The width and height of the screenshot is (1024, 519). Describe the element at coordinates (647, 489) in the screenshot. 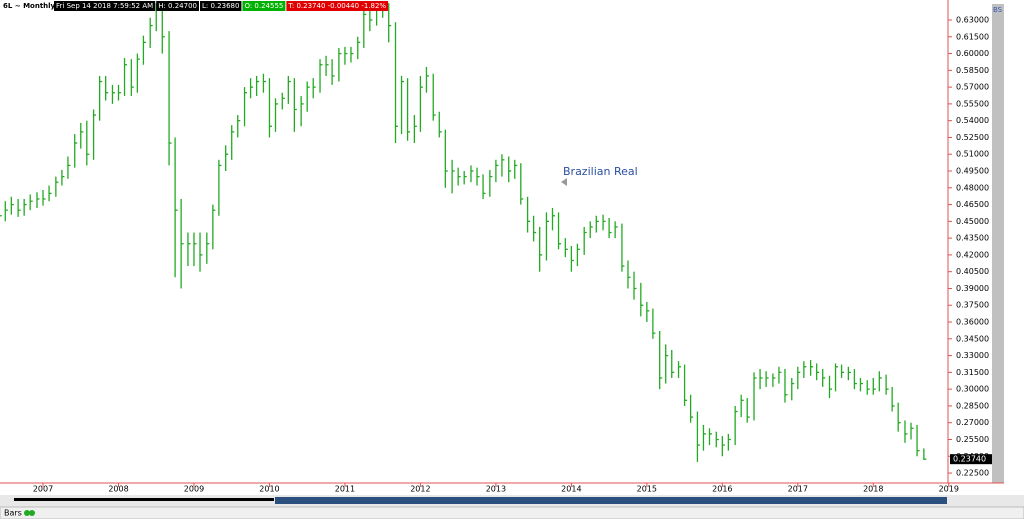

I see `x-tick-label: 2015` at that location.